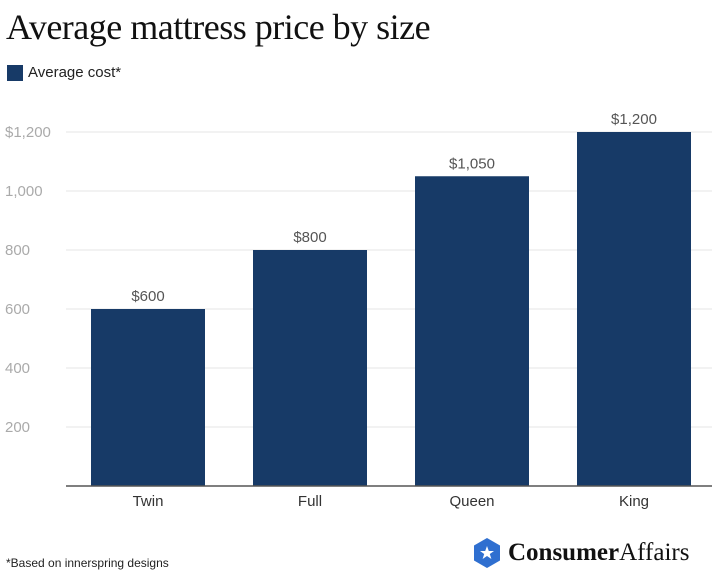 The width and height of the screenshot is (720, 580). I want to click on y-tick-label: 400, so click(17, 368).